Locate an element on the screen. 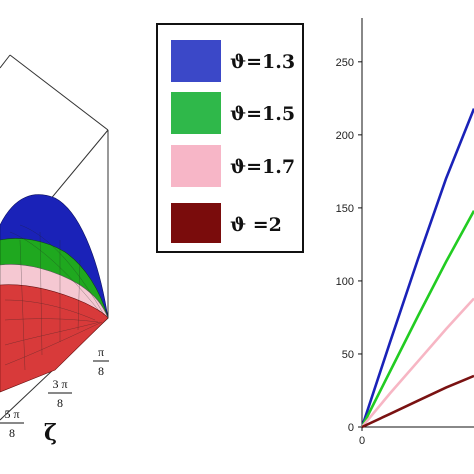 The width and height of the screenshot is (474, 474). zeta-axis: π 8 3 π 8 5 π 8 ζ is located at coordinates (54, 395).